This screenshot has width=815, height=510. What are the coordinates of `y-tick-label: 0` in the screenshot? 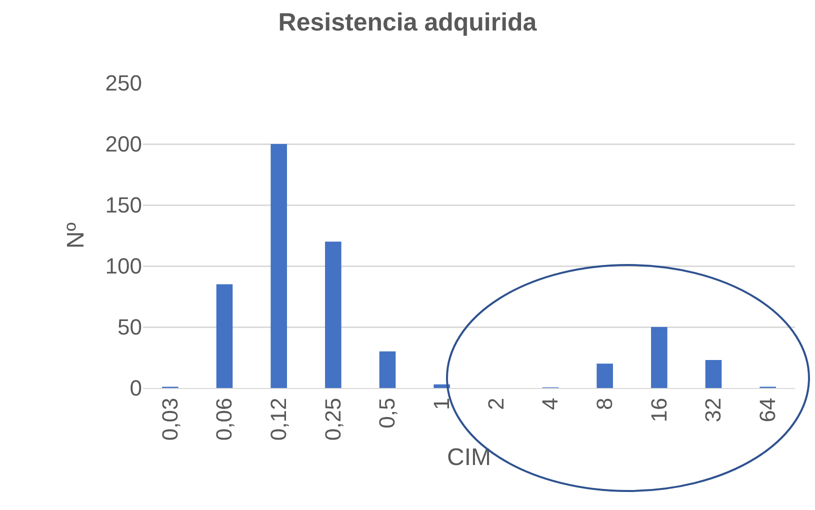 It's located at (136, 388).